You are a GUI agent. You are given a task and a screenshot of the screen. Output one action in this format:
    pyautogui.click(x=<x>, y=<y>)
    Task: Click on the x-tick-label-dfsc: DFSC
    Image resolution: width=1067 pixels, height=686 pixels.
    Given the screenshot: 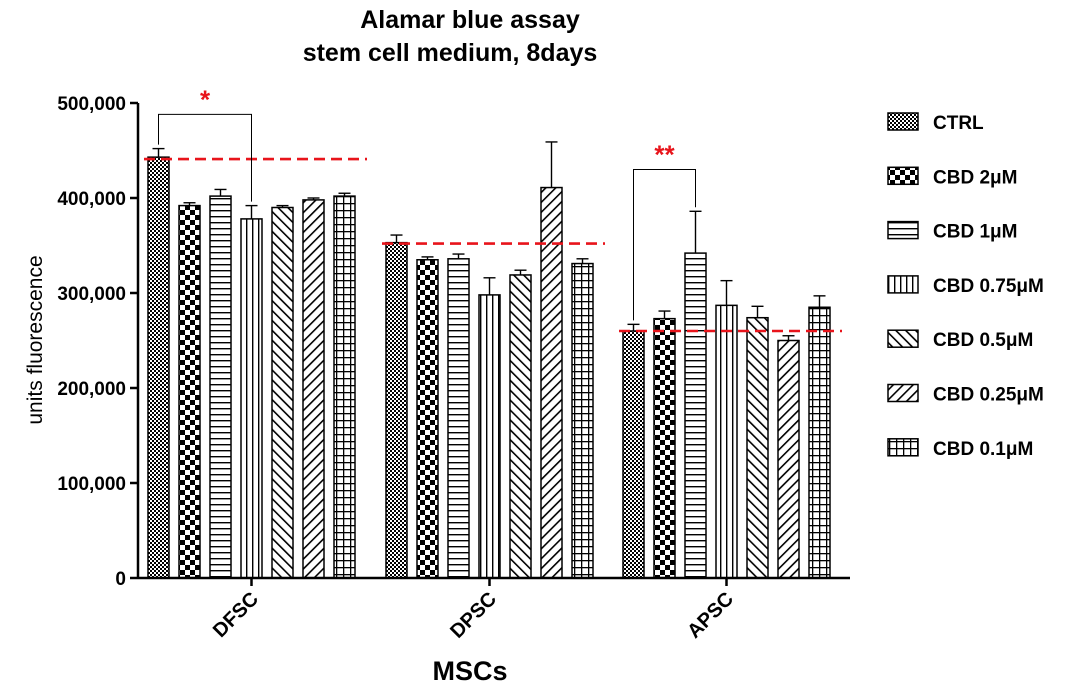 What is the action you would take?
    pyautogui.click(x=236, y=615)
    